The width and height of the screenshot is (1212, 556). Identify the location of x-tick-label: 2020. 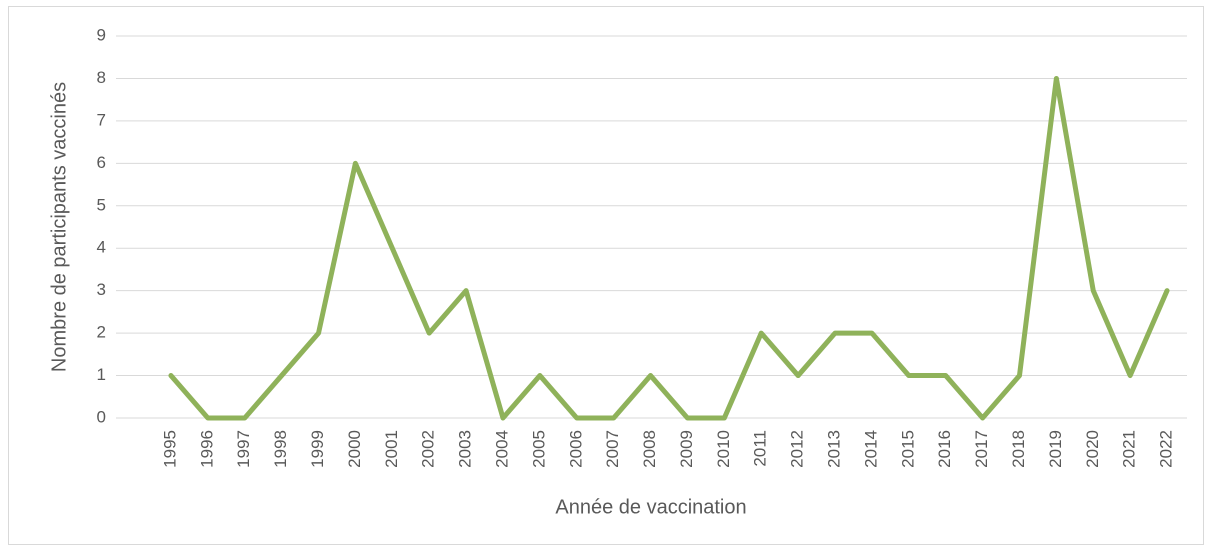
(1092, 449).